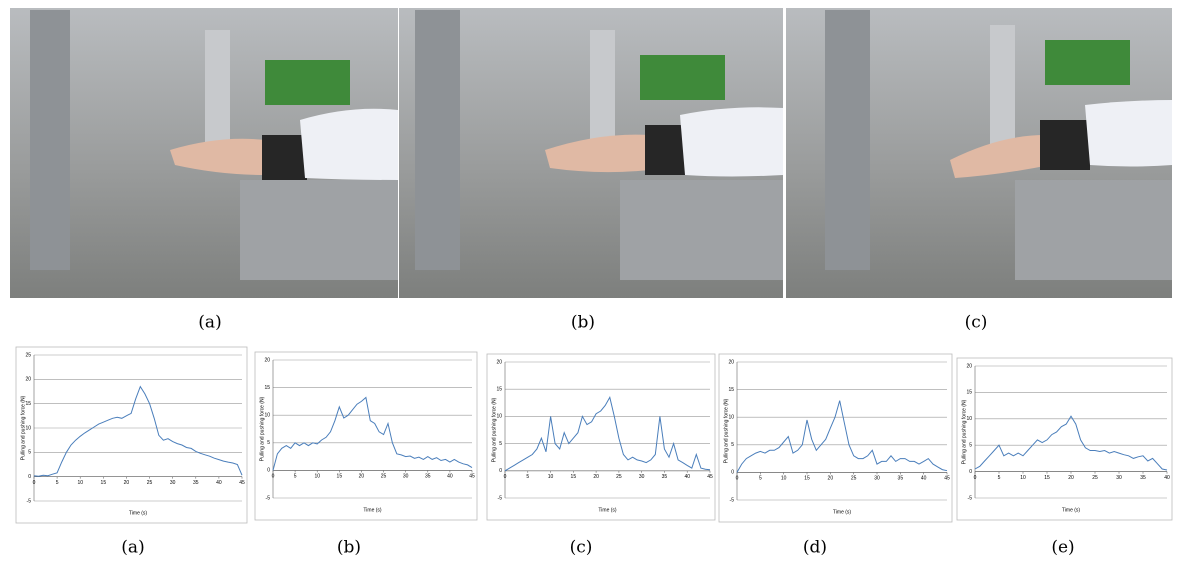 This screenshot has width=1203, height=566. What do you see at coordinates (976, 323) in the screenshot?
I see `photo-caption: (c)` at bounding box center [976, 323].